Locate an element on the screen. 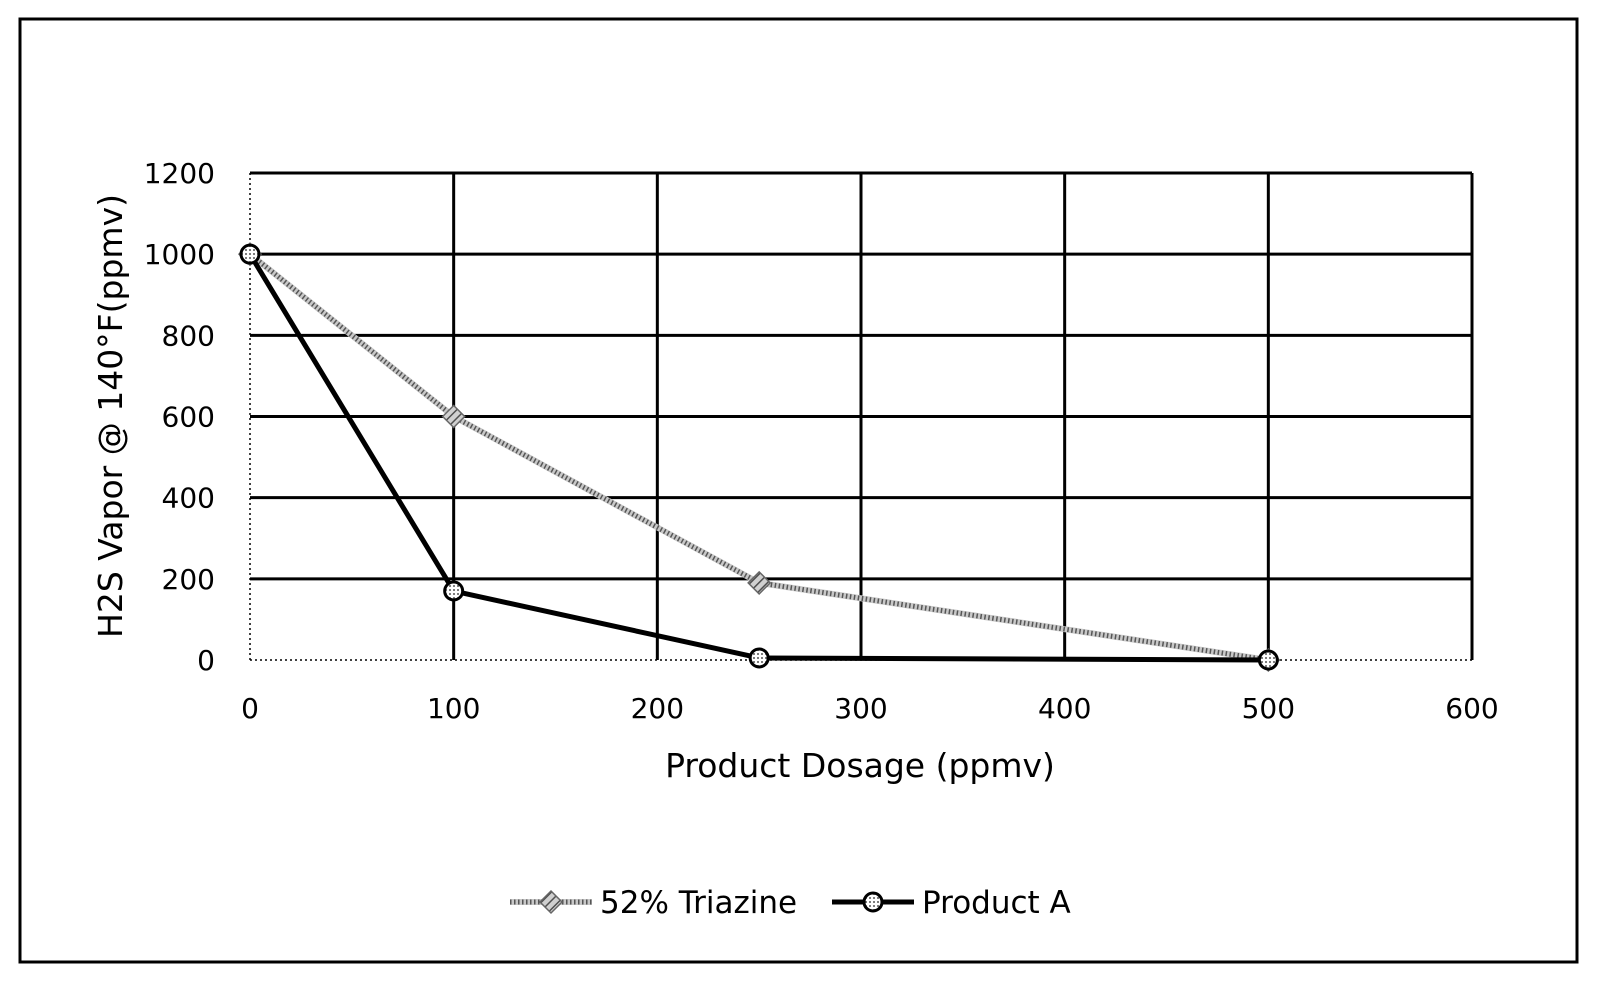 The width and height of the screenshot is (1599, 1002). x-tick-label: 200 is located at coordinates (657, 708).